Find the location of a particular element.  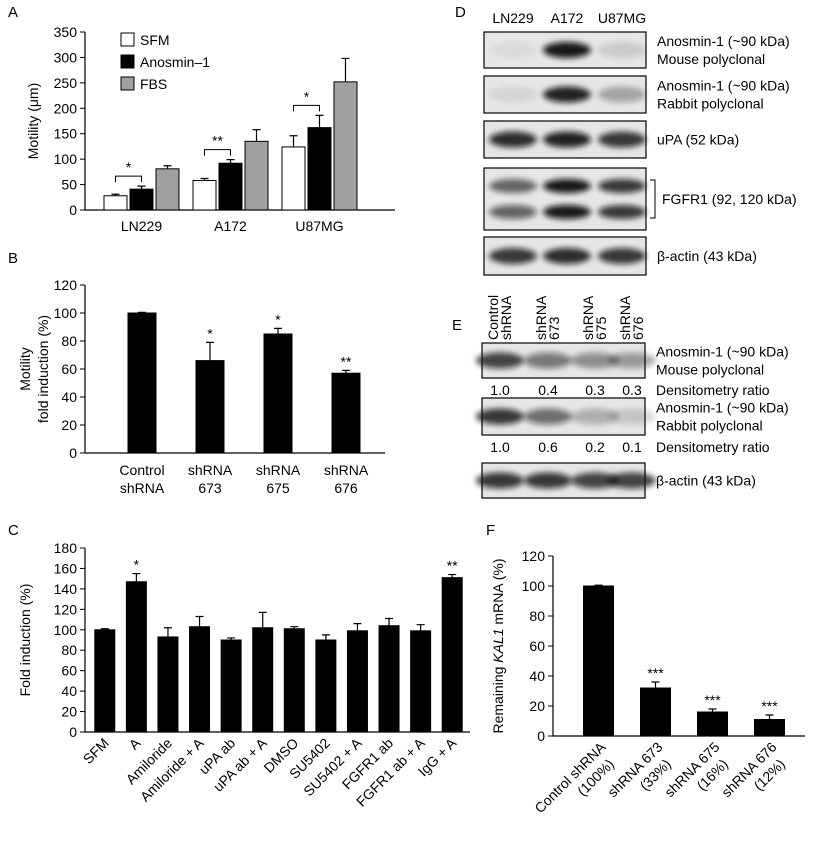

y-tick-label: 350 is located at coordinates (66, 32).